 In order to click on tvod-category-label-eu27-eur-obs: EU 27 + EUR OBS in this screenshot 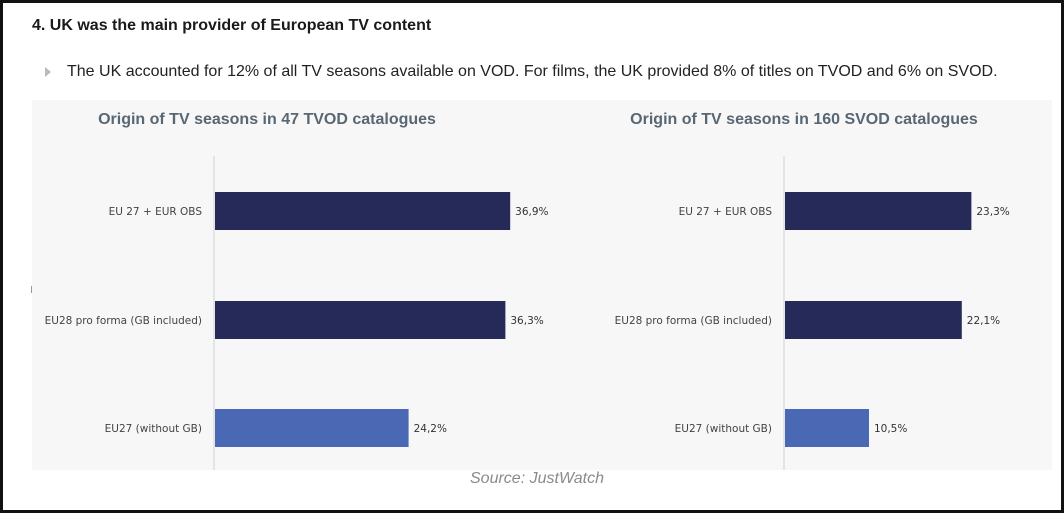, I will do `click(156, 212)`.